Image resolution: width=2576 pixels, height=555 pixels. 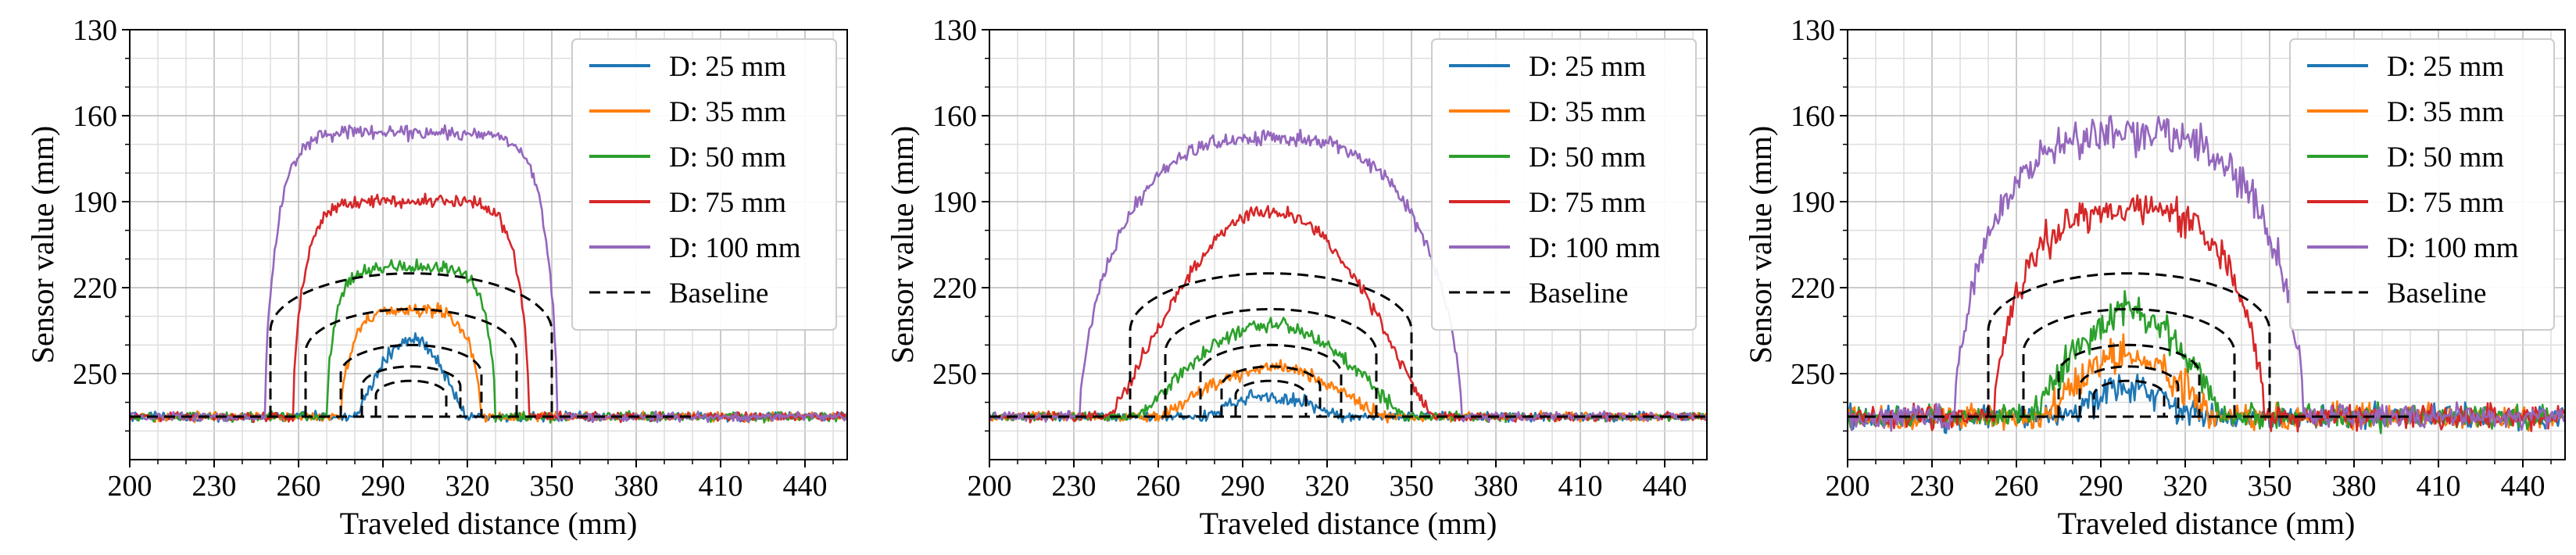 I want to click on series-line-d-100-mm, so click(x=1348, y=276).